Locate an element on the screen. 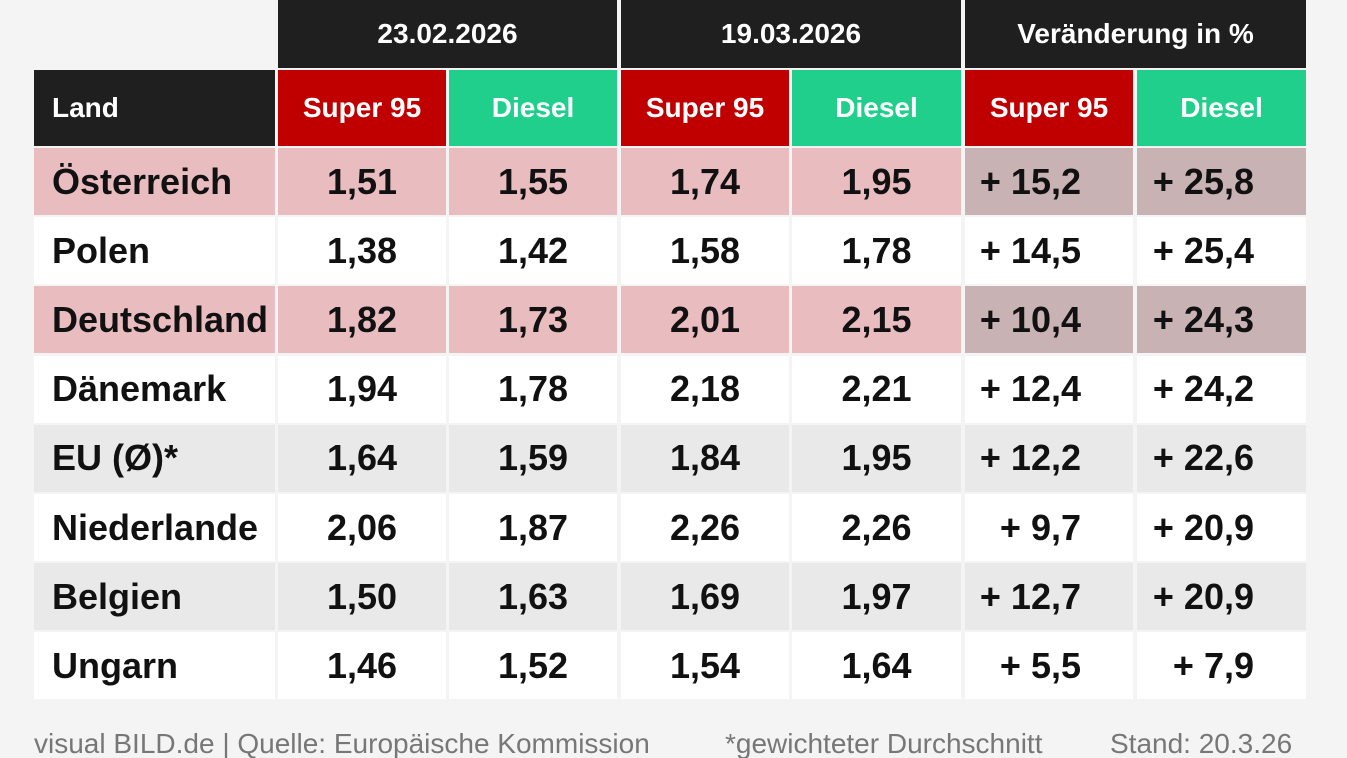  cell: + 12,2 is located at coordinates (1049, 458).